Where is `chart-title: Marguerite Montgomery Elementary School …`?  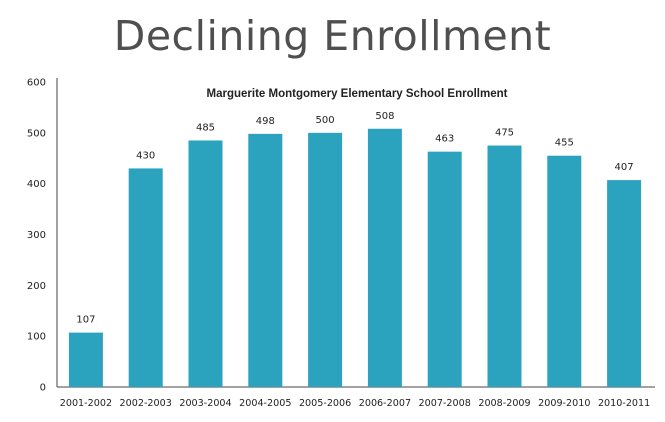 chart-title: Marguerite Montgomery Elementary School … is located at coordinates (357, 94).